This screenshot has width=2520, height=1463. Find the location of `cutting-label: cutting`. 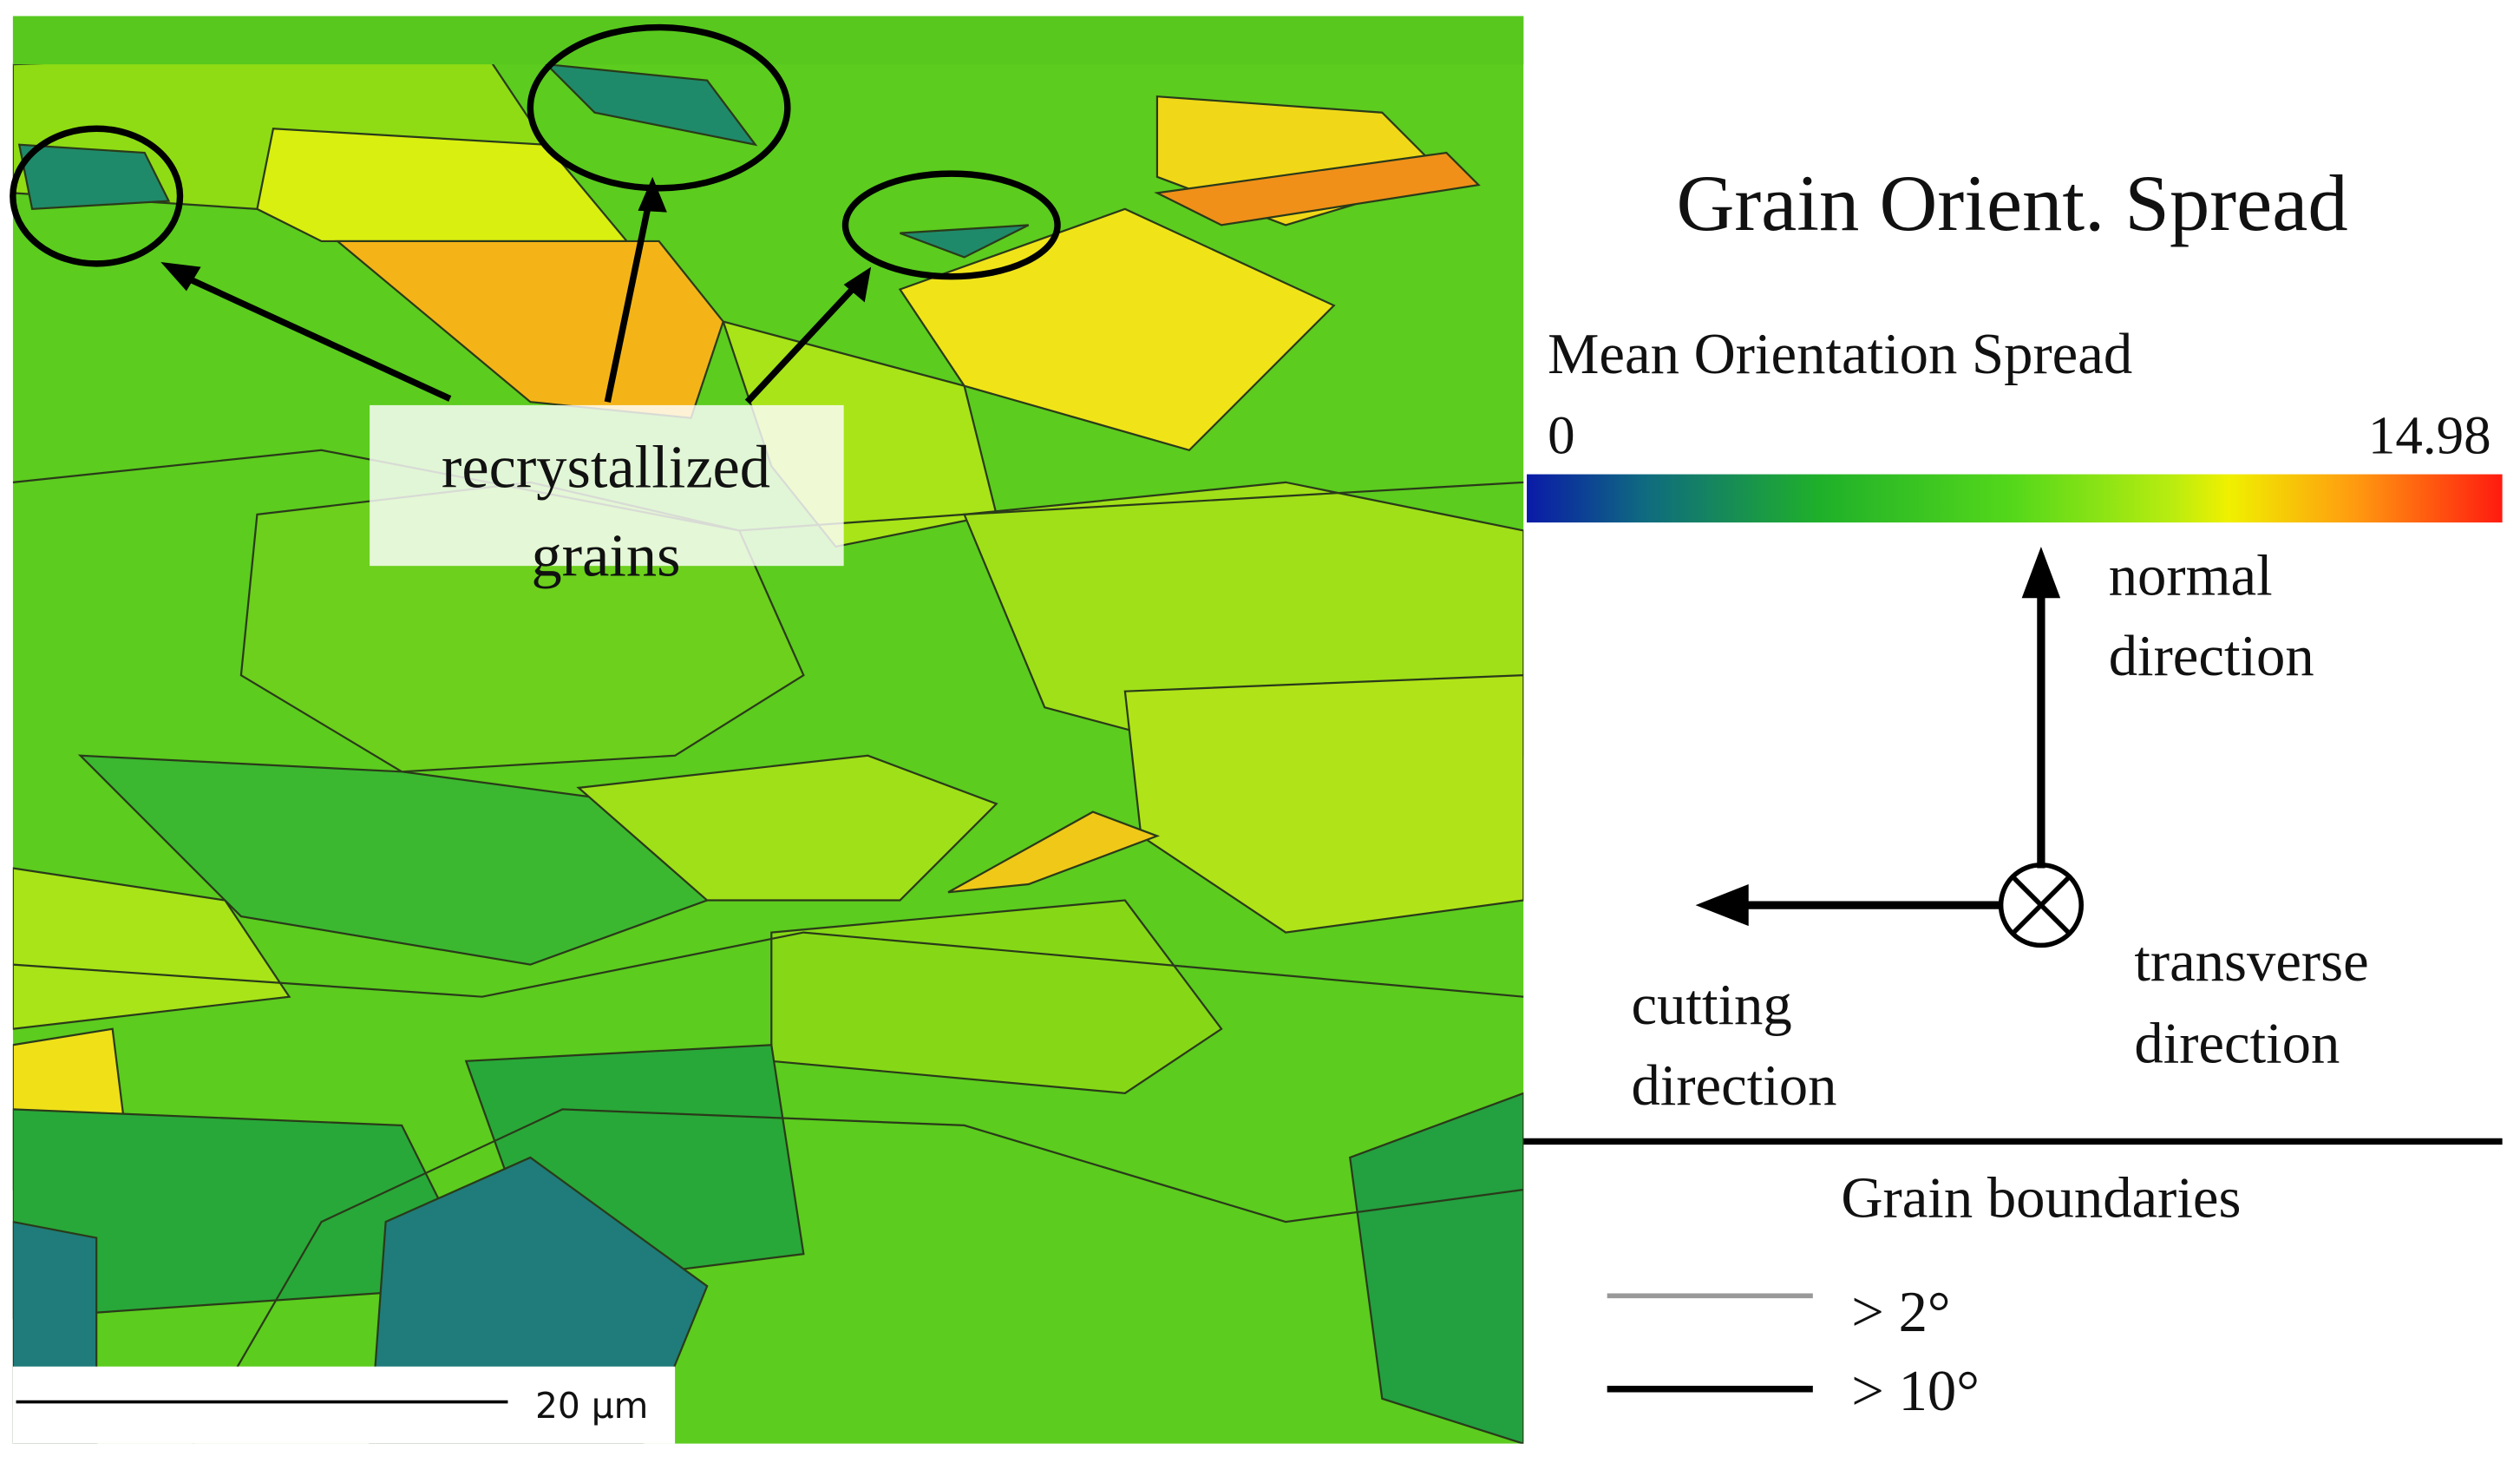

cutting-label: cutting is located at coordinates (1711, 1005).